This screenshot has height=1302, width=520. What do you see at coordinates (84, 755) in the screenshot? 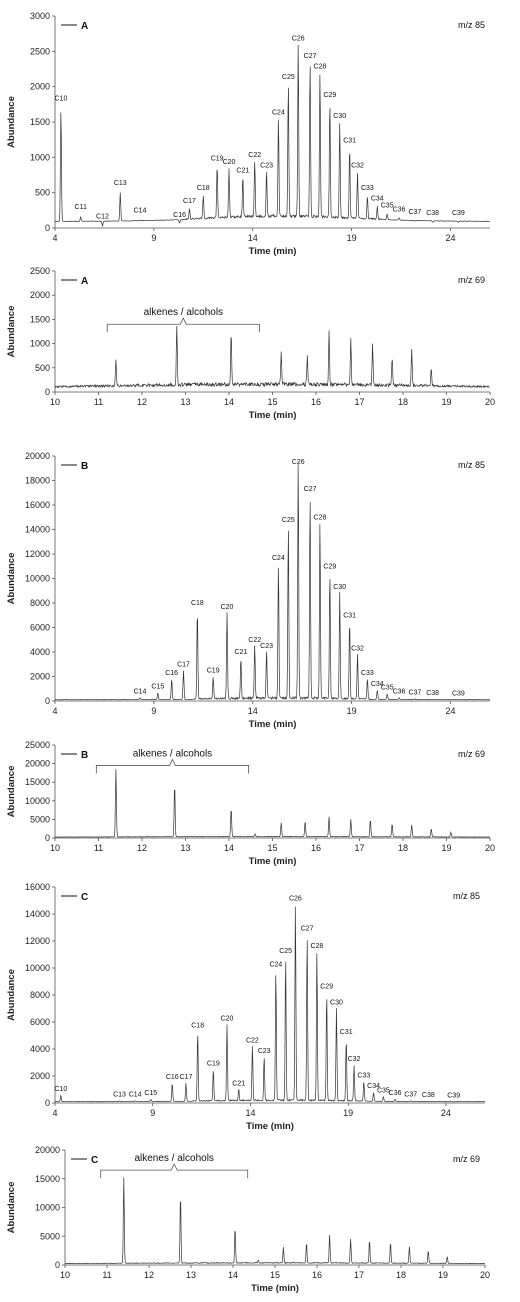
I see `legend-label: B` at bounding box center [84, 755].